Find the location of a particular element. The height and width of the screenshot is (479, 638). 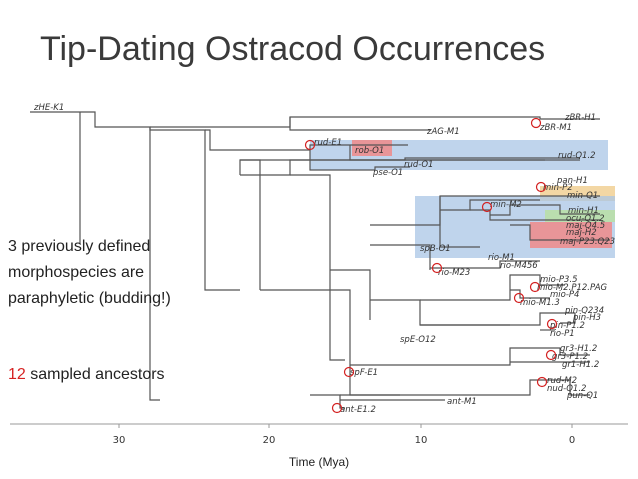

time-axis: 30 20 10 0 is located at coordinates (319, 434).